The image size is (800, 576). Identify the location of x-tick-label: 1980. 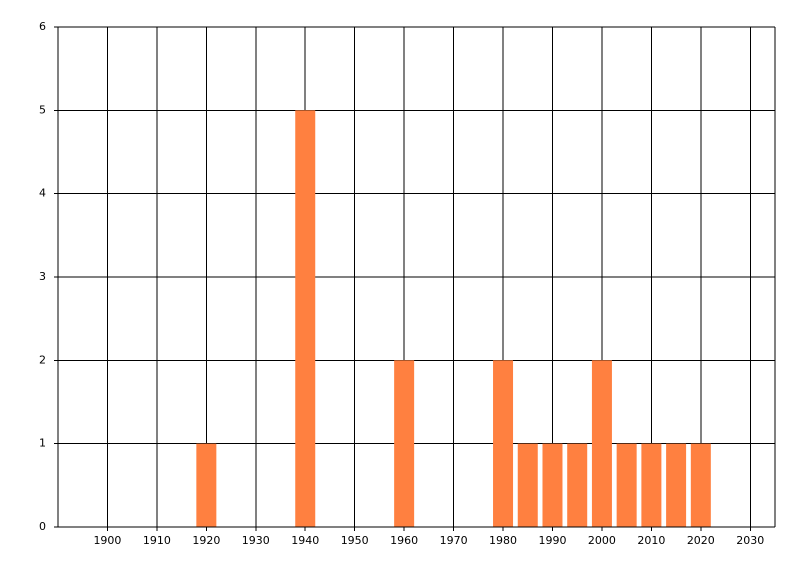
(503, 540).